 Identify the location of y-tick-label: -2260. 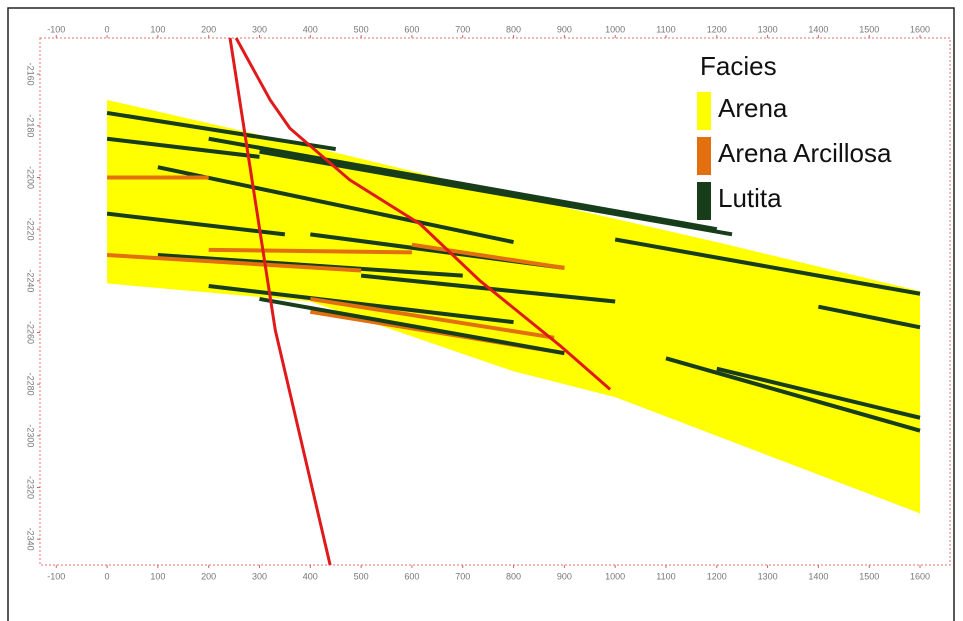
(31, 332).